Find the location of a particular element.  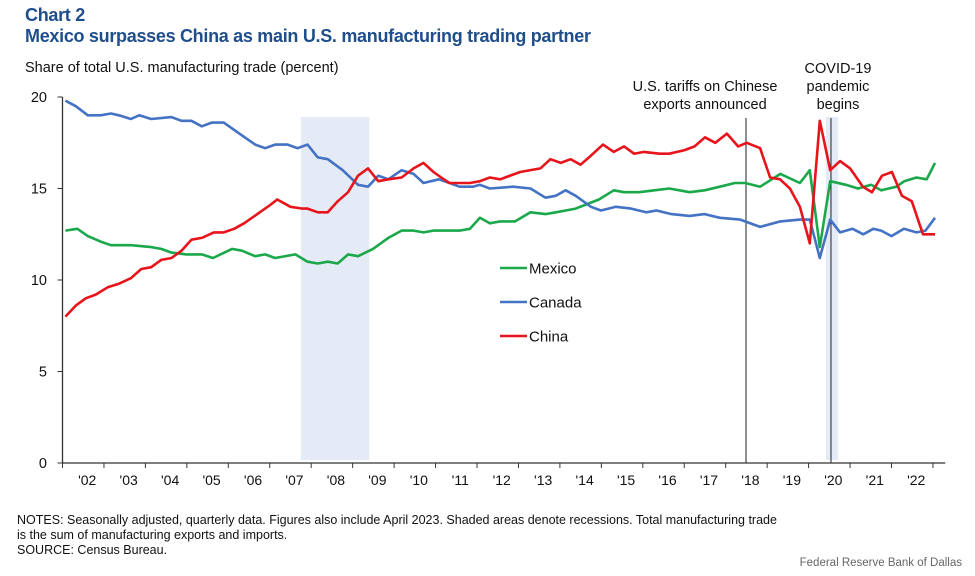

x-tick-label: '08 is located at coordinates (336, 480).